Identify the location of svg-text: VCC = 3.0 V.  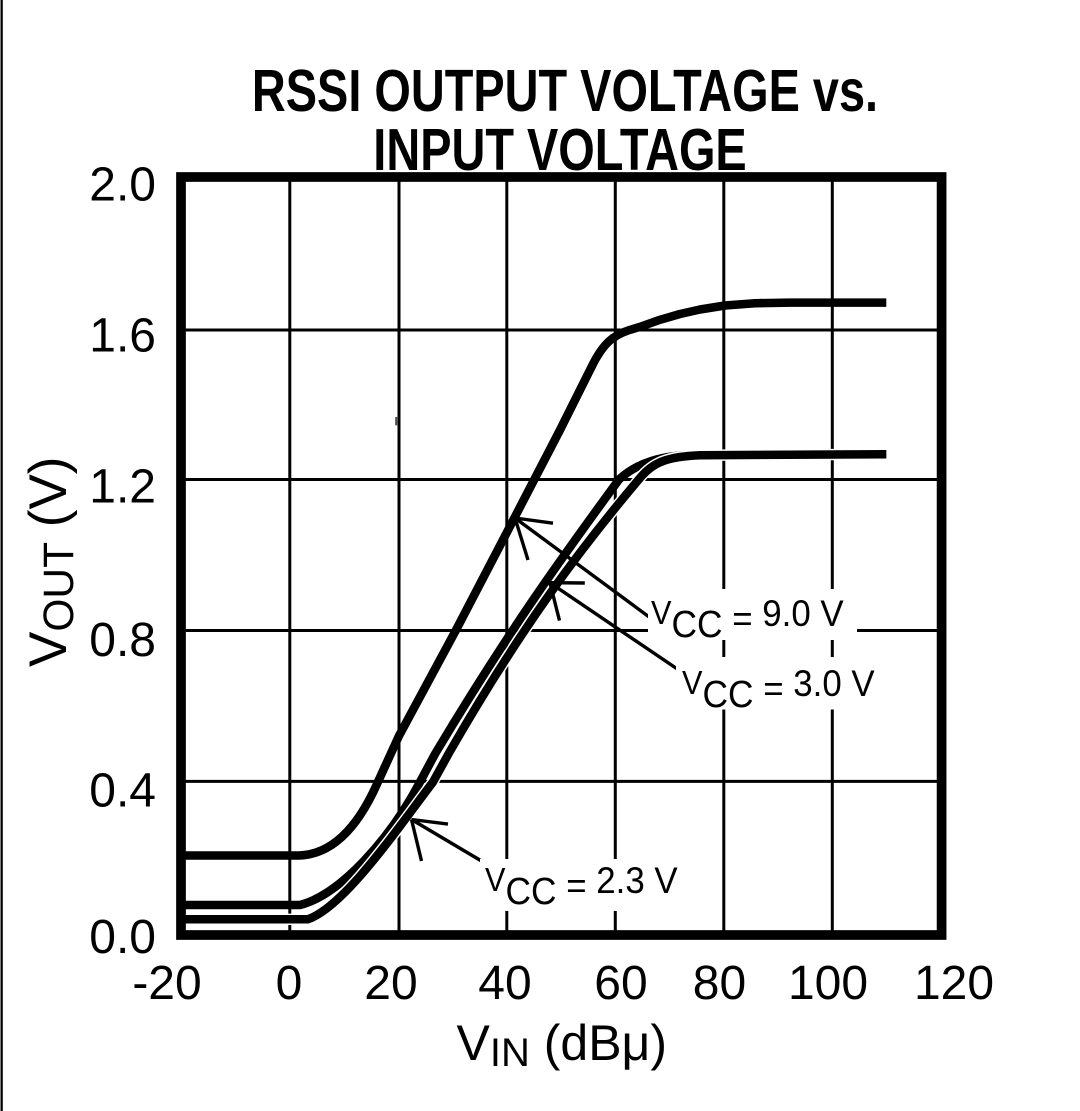
(778, 688).